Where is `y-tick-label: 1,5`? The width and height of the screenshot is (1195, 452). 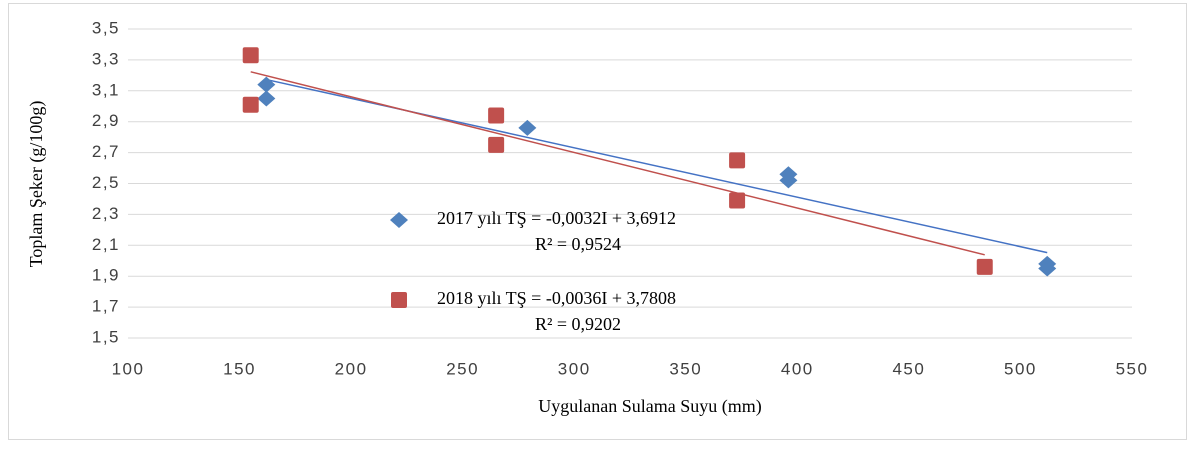 y-tick-label: 1,5 is located at coordinates (106, 336).